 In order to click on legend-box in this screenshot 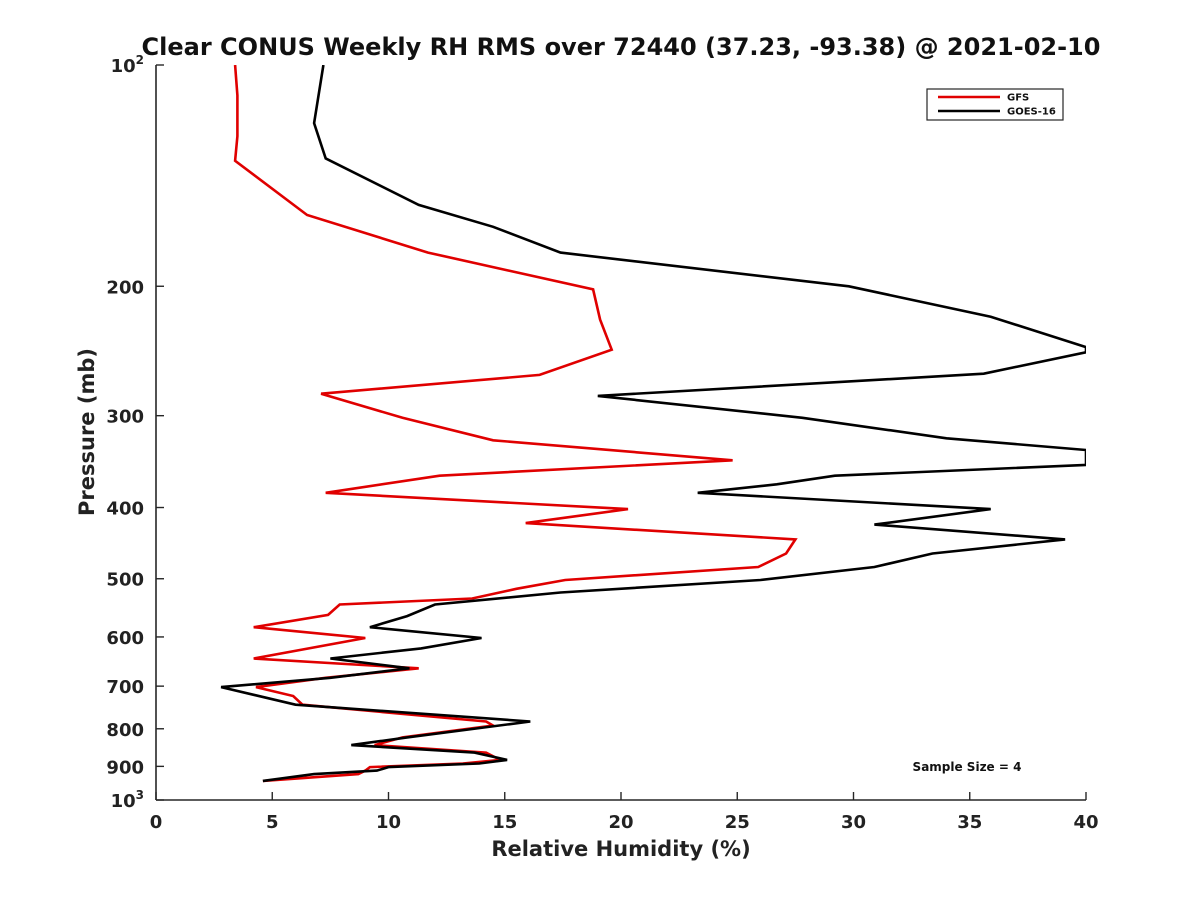, I will do `click(995, 104)`.